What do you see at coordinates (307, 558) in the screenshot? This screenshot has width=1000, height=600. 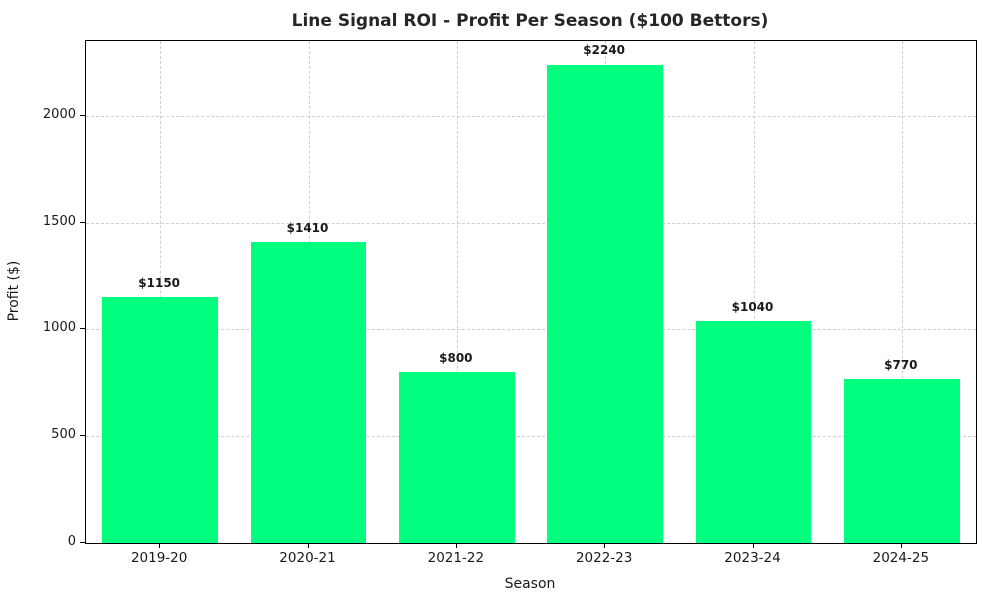 I see `x-tick-label: 2020-21` at bounding box center [307, 558].